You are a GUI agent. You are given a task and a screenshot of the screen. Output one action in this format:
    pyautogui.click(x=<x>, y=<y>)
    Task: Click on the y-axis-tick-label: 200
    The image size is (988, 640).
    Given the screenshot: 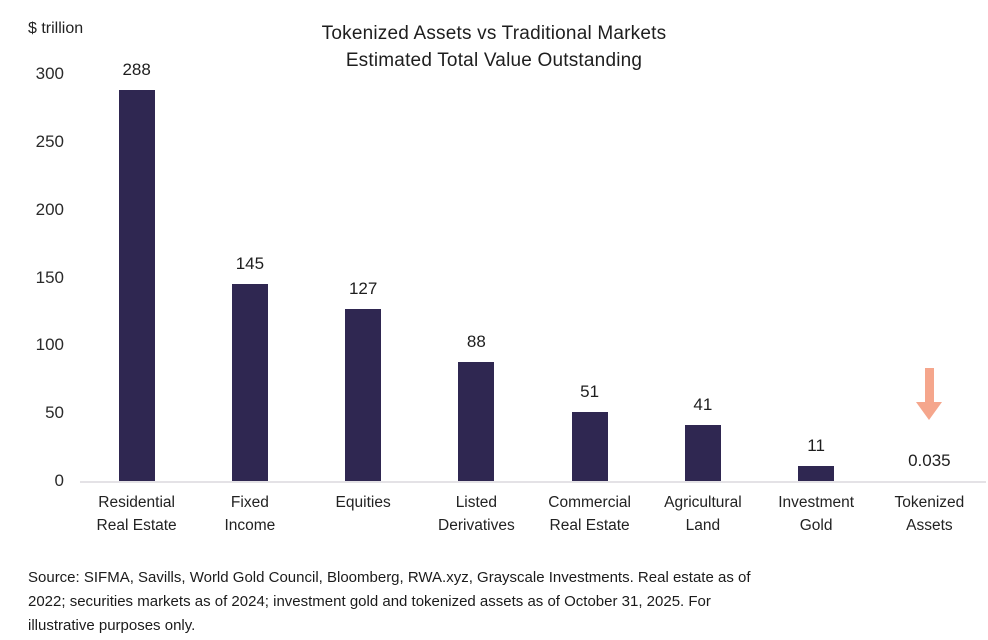 What is the action you would take?
    pyautogui.click(x=49, y=209)
    